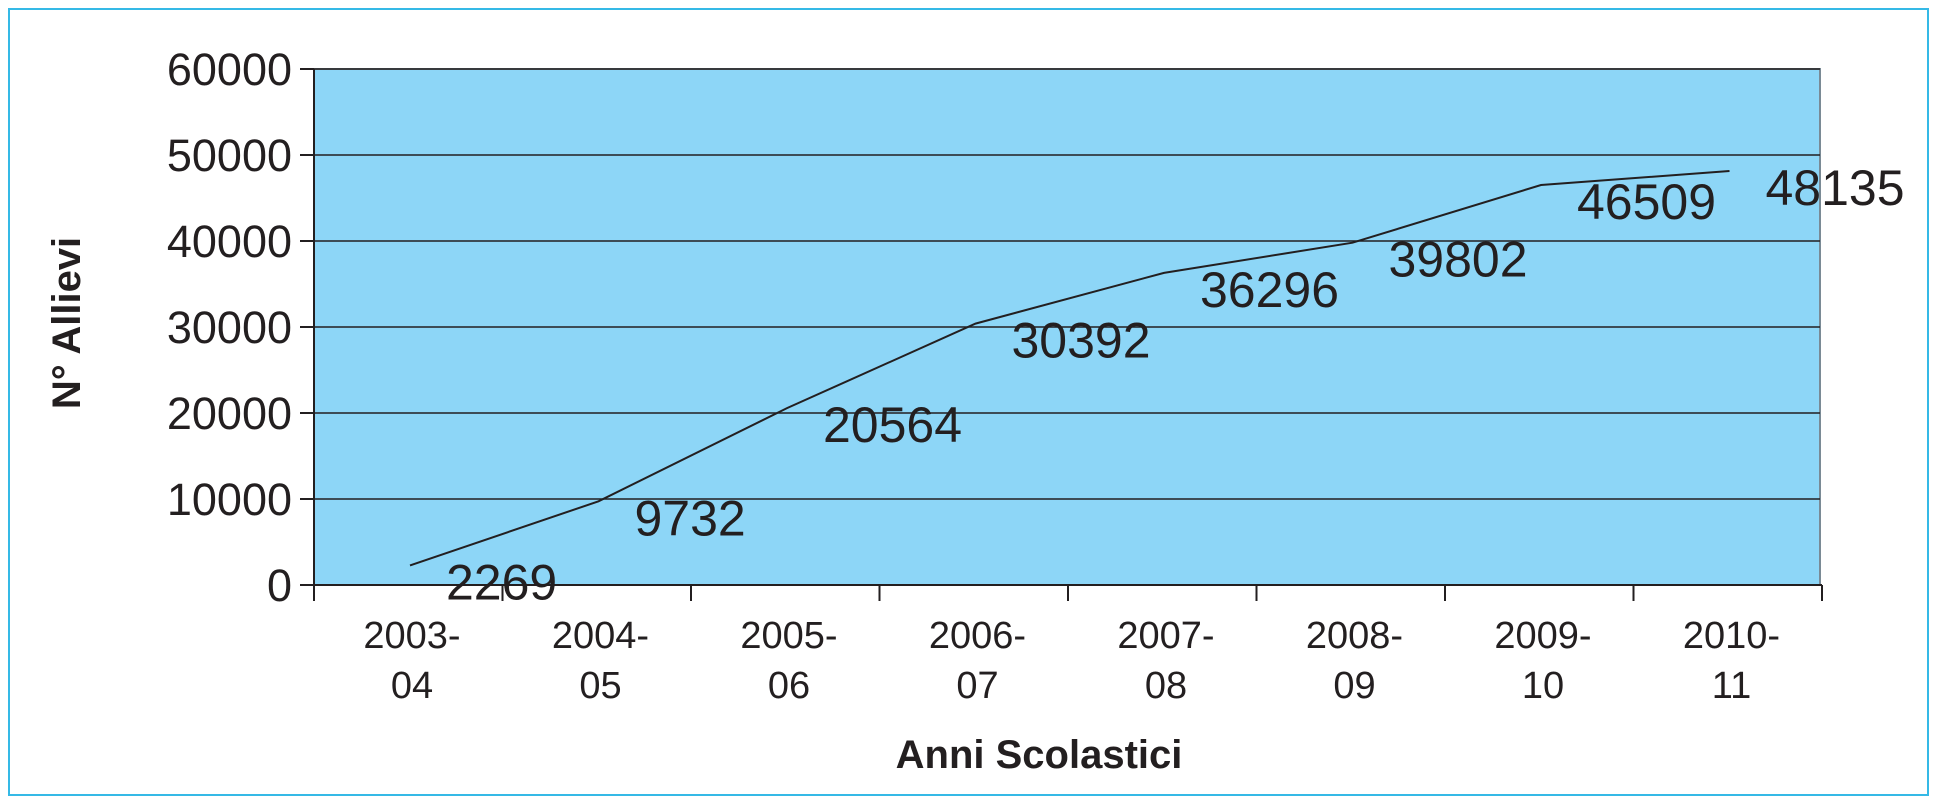 This screenshot has height=804, width=1939. Describe the element at coordinates (229, 69) in the screenshot. I see `y-tick-label: 60000` at that location.